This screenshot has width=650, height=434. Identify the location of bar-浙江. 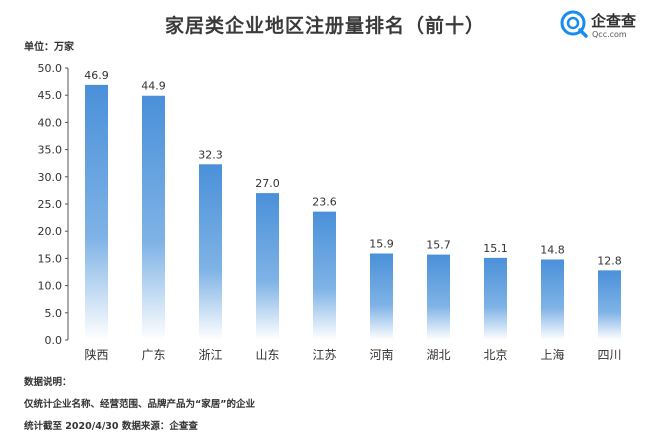
(210, 252).